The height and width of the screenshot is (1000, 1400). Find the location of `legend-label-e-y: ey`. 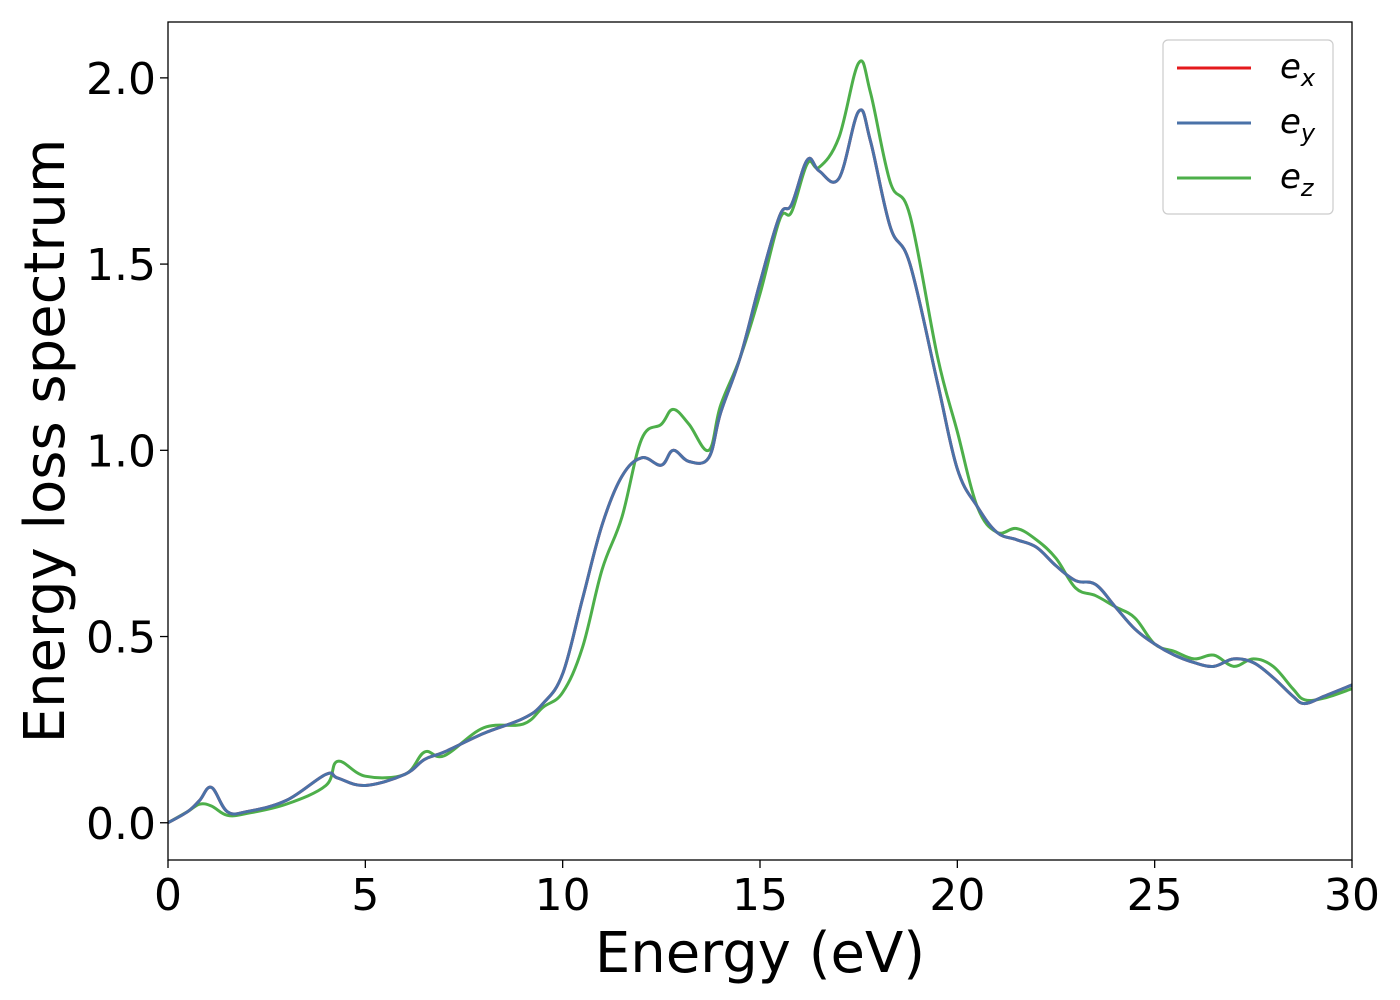

legend-label-e-y: ey is located at coordinates (1298, 124).